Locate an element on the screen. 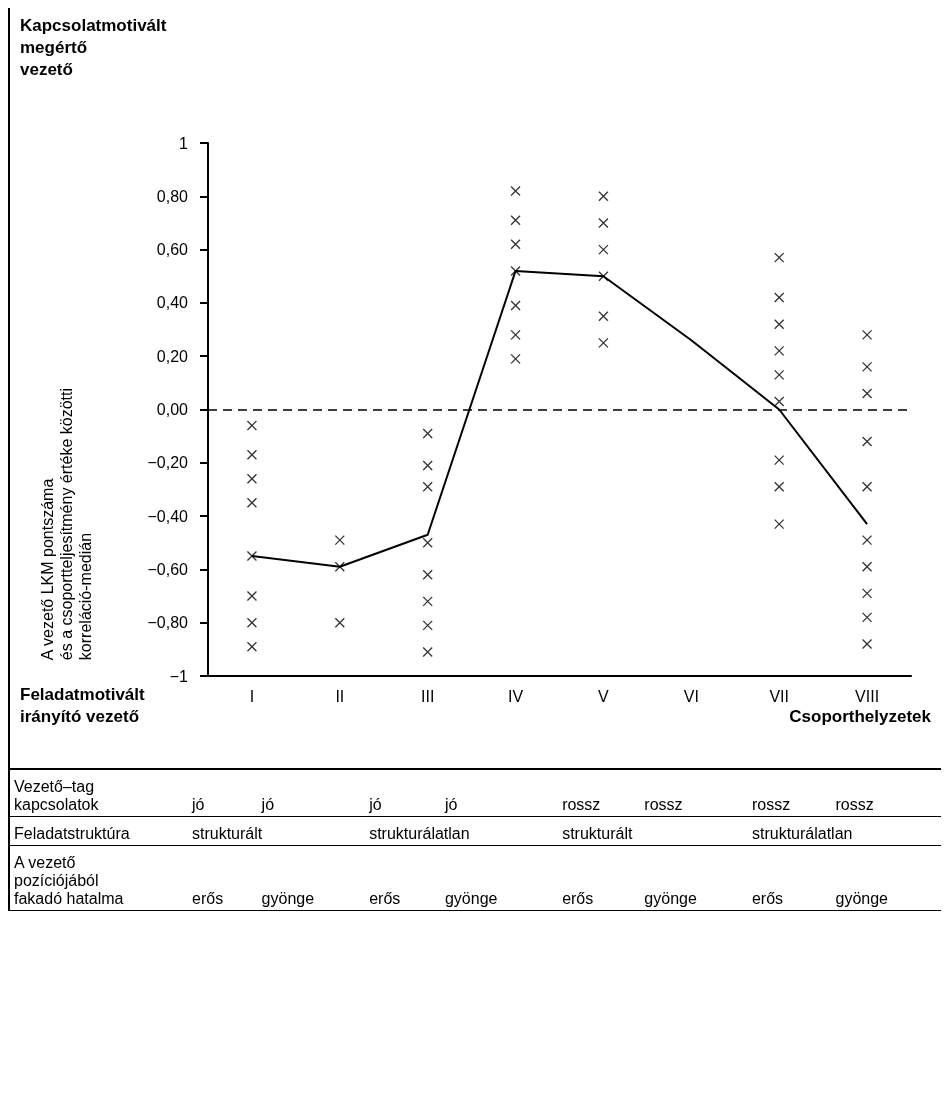  x-tick-label: I is located at coordinates (252, 696).